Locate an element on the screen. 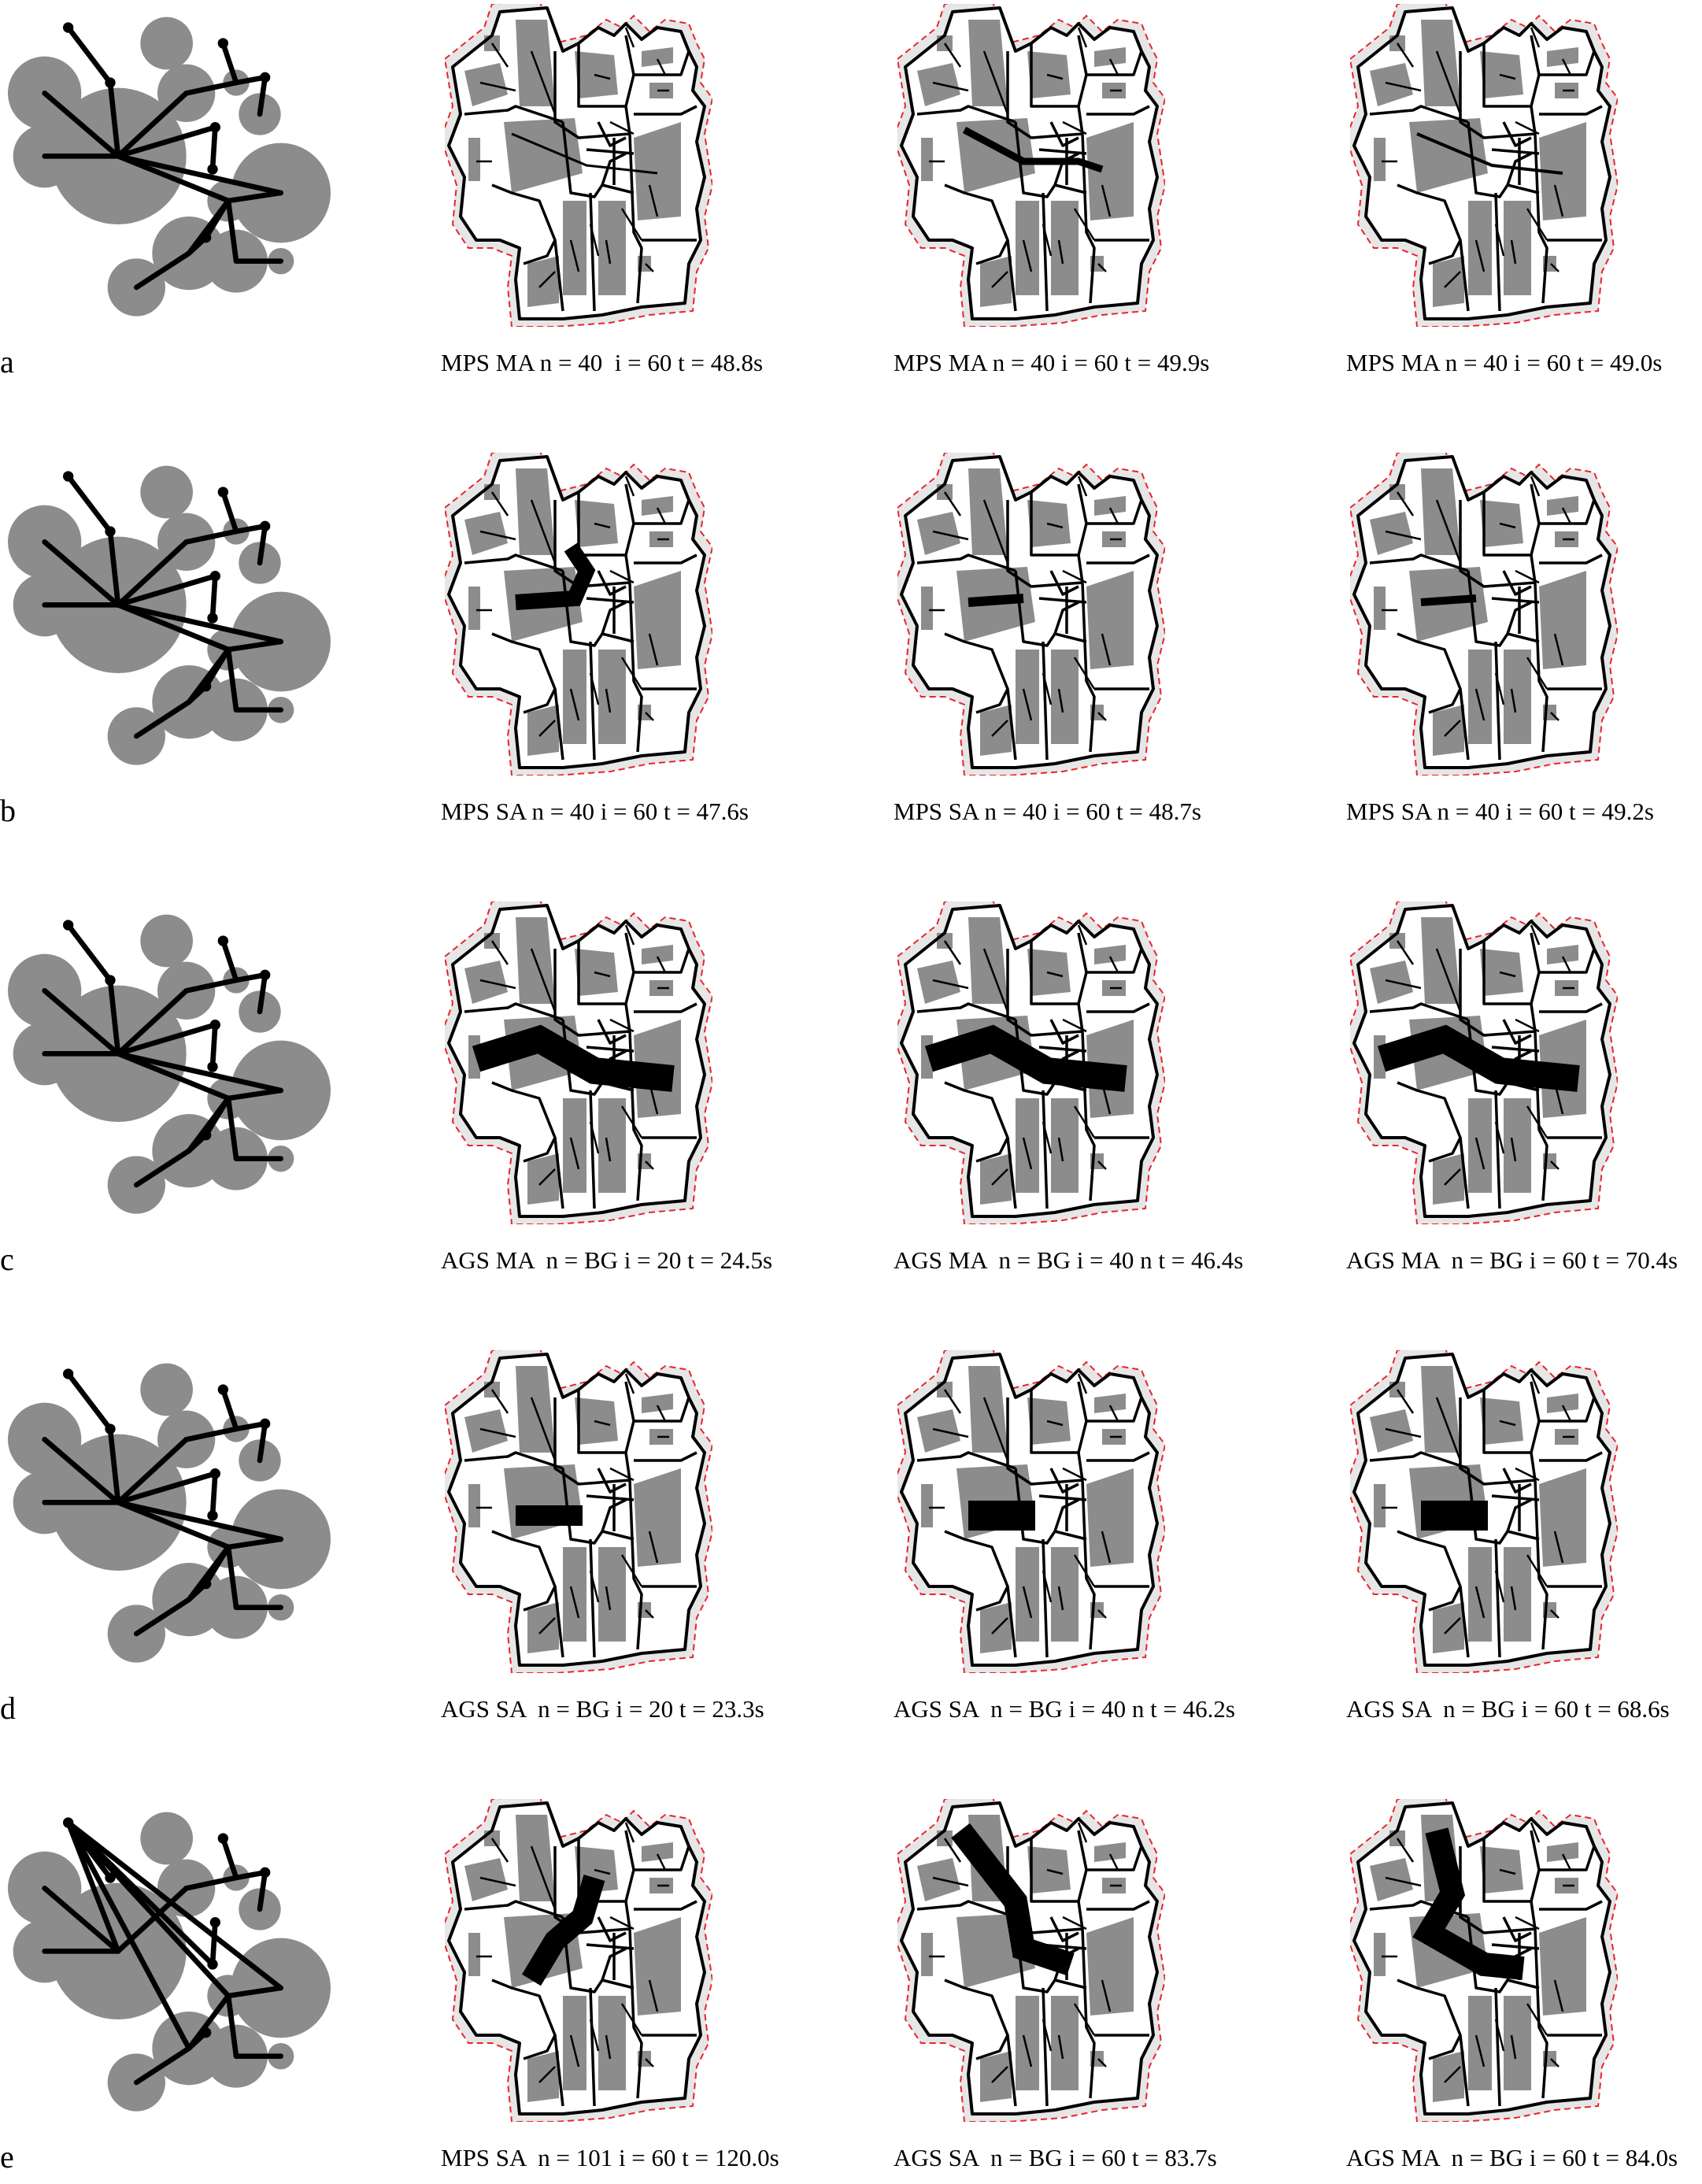 This screenshot has width=1702, height=2184. row-label-e: e is located at coordinates (7, 2157).